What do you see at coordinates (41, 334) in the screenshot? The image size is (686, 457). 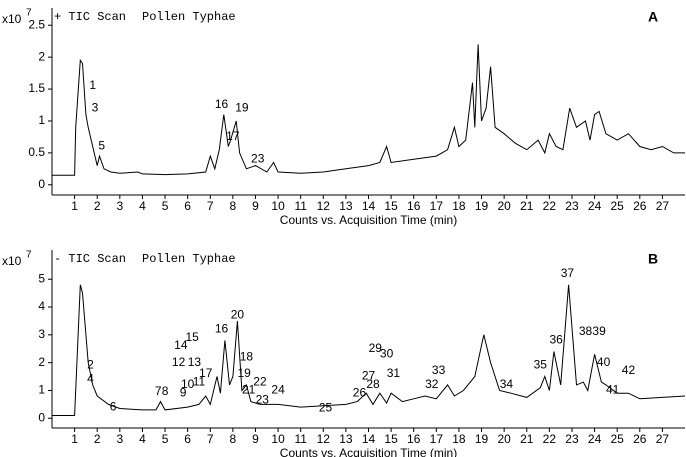 I see `y-tick-label: 3` at bounding box center [41, 334].